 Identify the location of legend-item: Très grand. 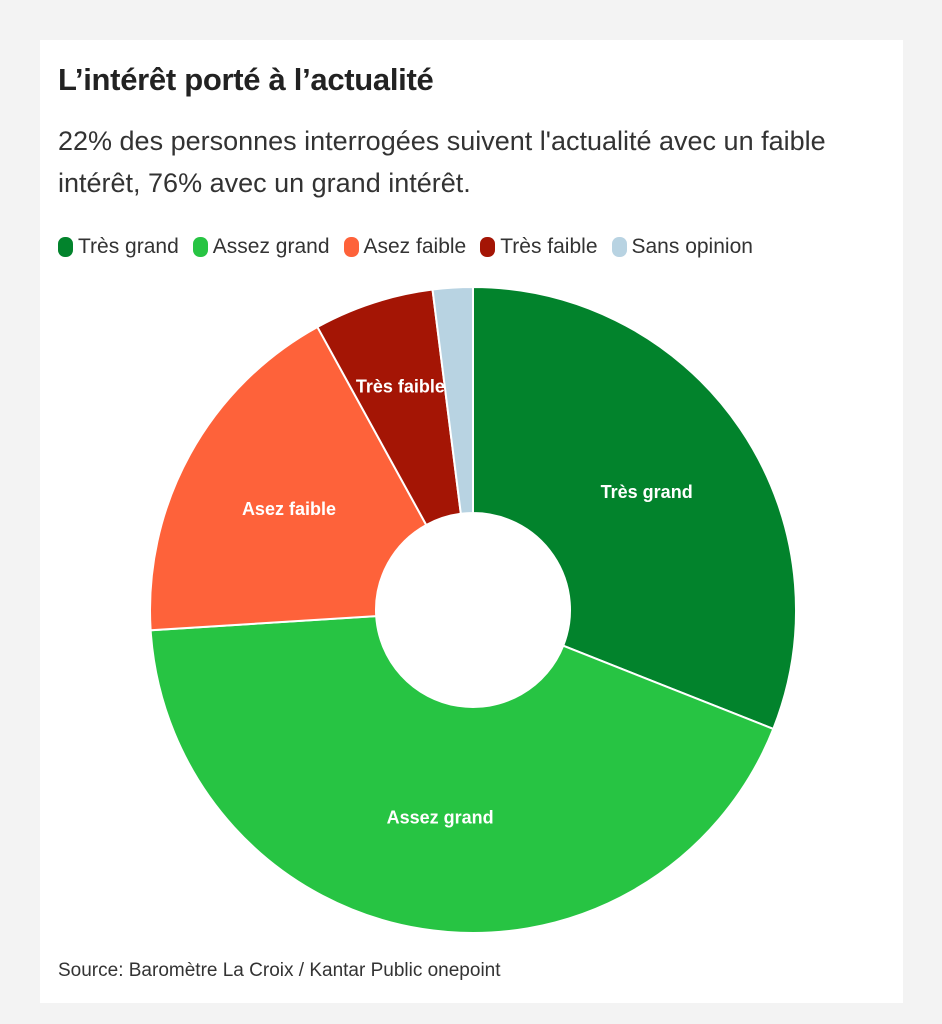
(118, 247).